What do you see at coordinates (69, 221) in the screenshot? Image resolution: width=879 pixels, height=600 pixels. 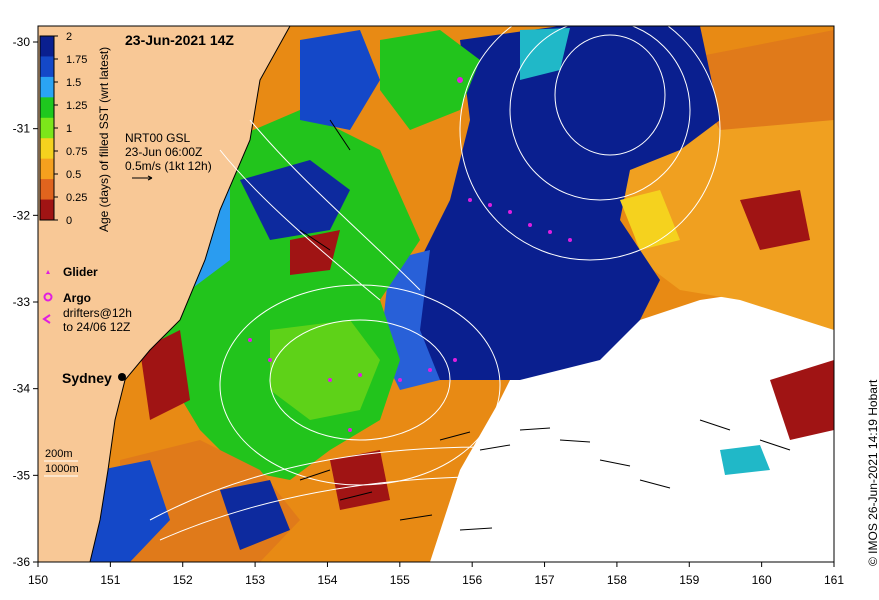 I see `colorbar-tick-label: 0` at bounding box center [69, 221].